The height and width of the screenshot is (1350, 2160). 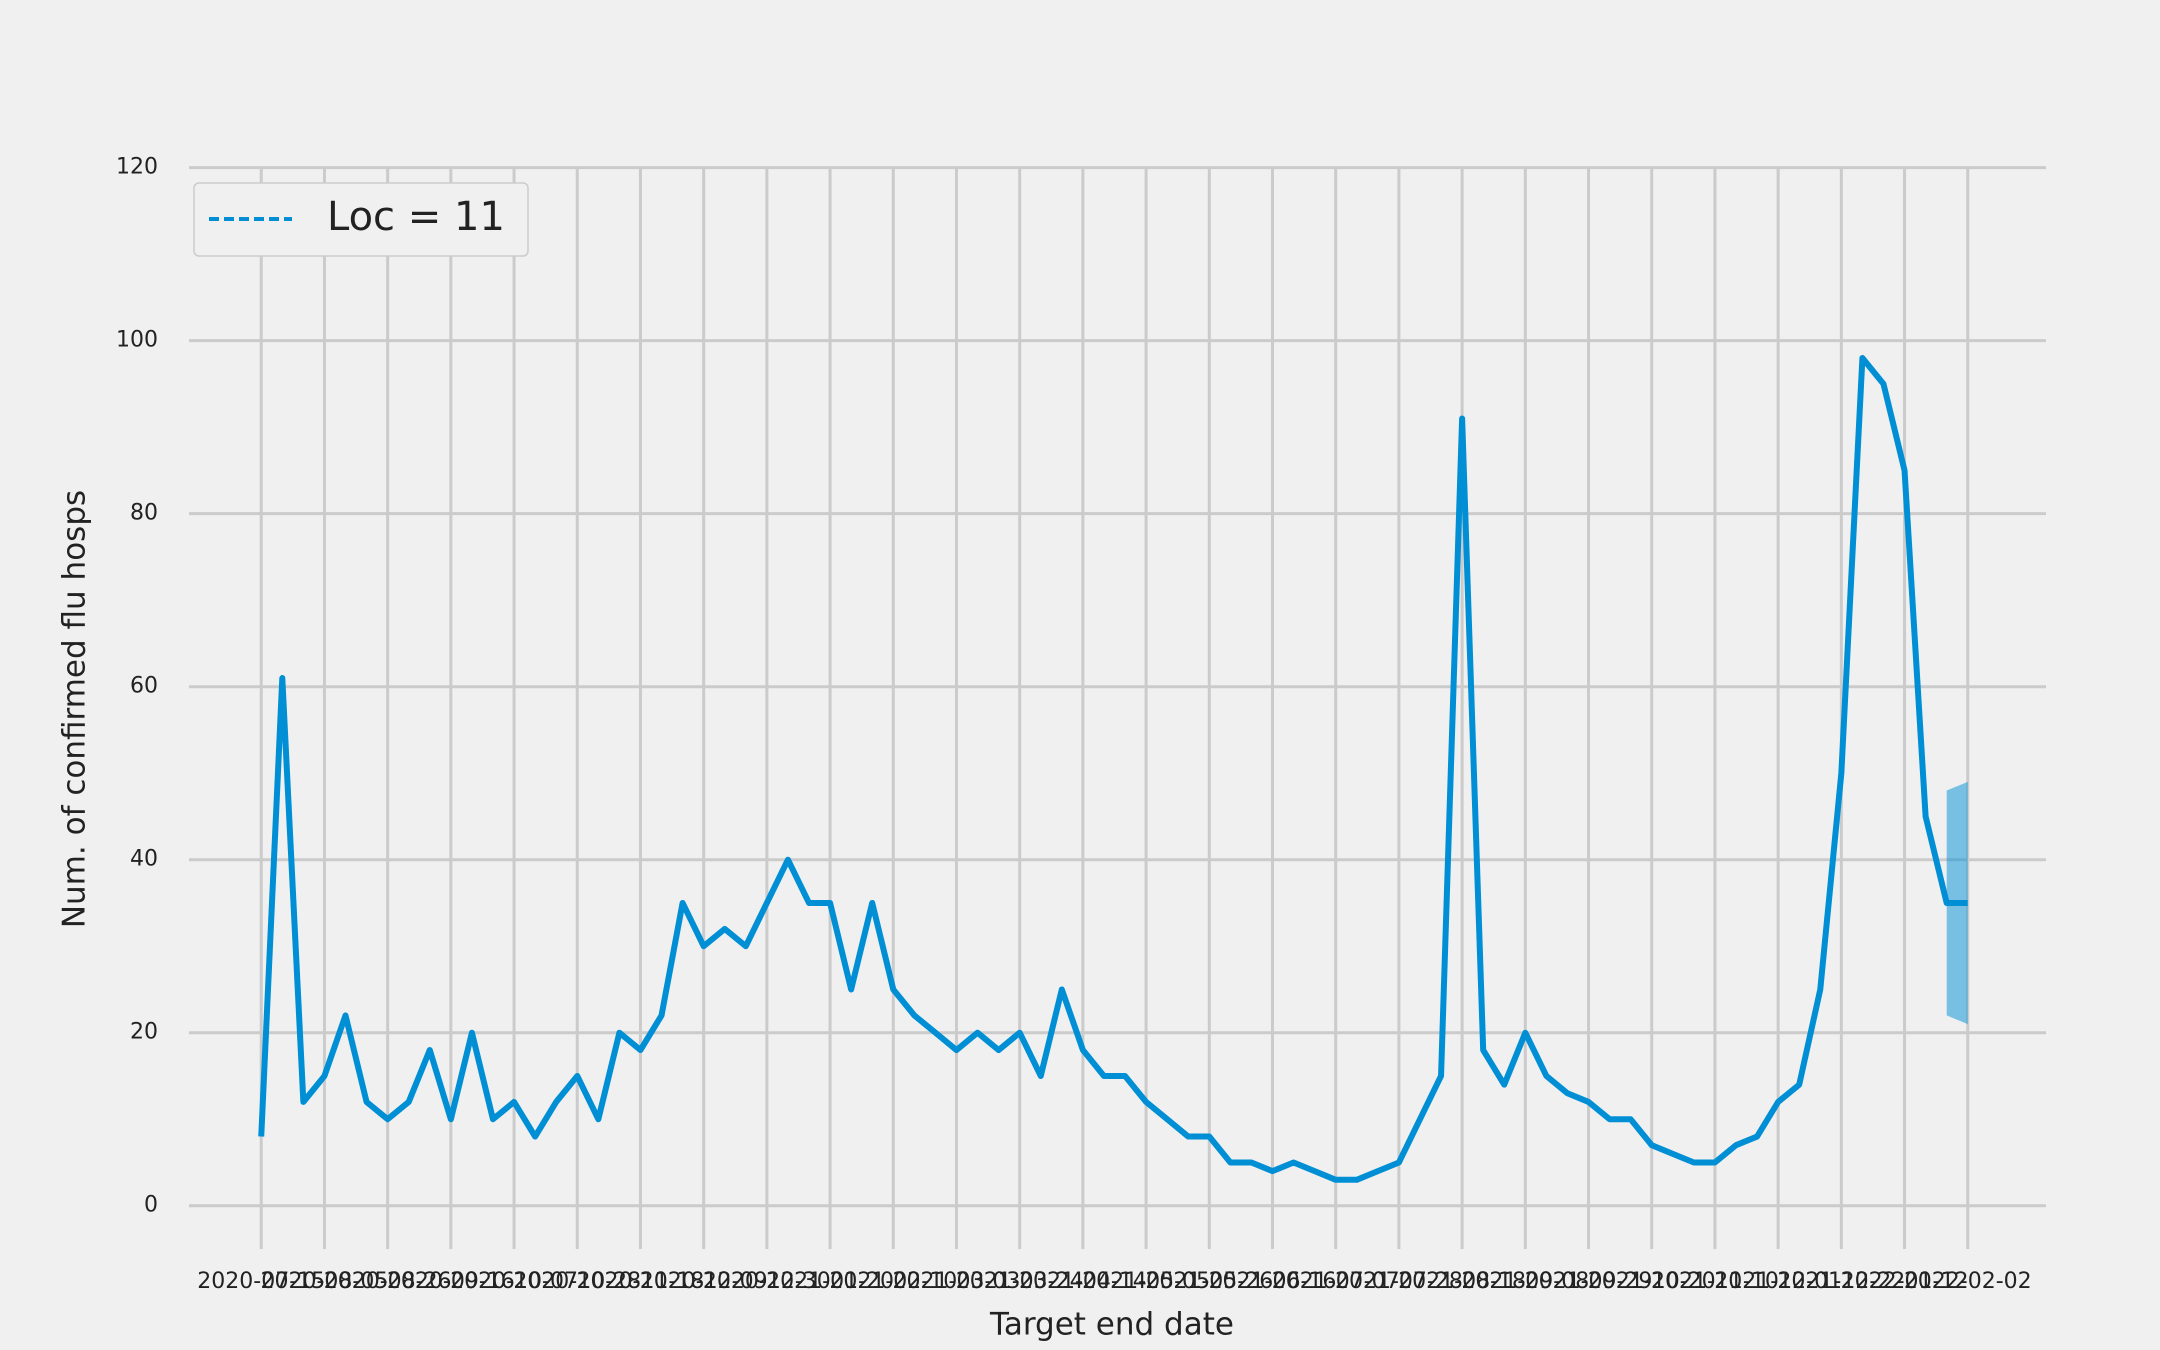 I want to click on x-tick-label: 2021-09-29, so click(x=1589, y=1281).